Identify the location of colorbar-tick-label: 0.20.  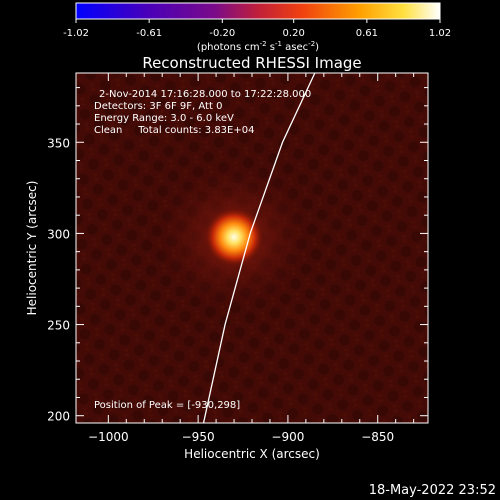
(294, 33).